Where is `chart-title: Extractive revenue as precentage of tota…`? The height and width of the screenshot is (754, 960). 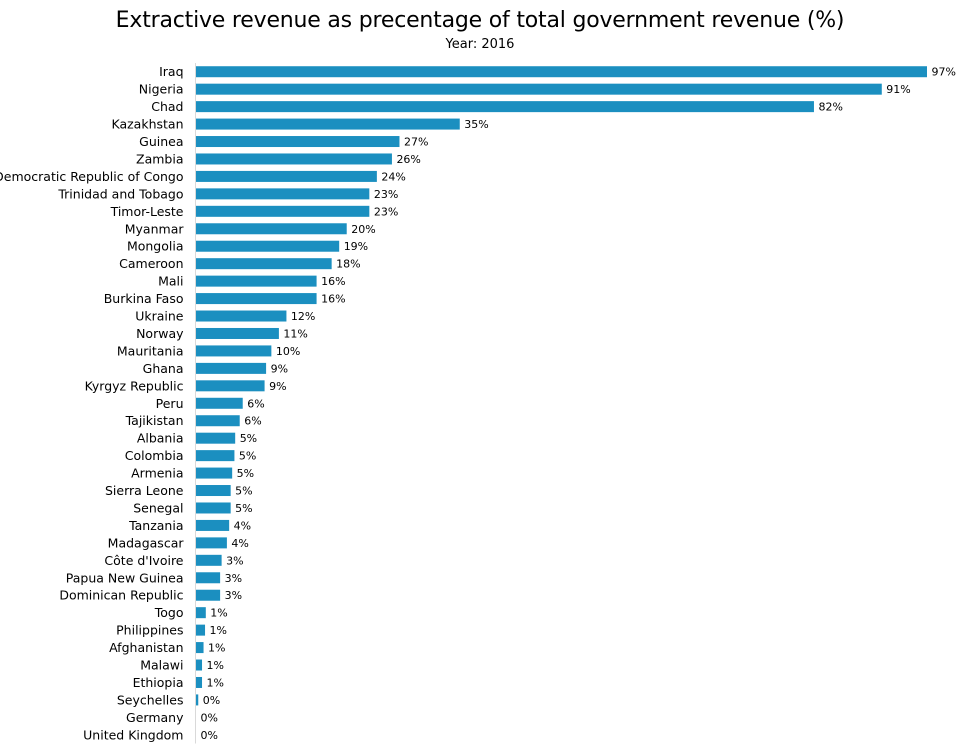 chart-title: Extractive revenue as precentage of tota… is located at coordinates (480, 20).